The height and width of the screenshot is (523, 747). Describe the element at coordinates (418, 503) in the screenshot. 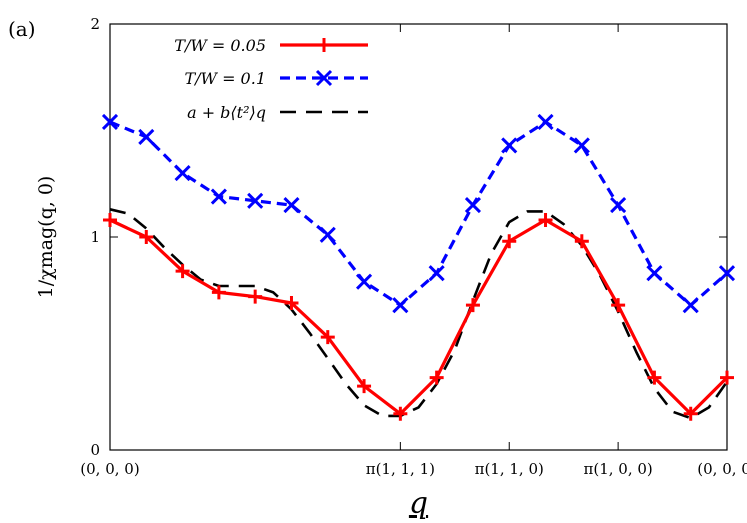

I see `x-axis-label: q` at that location.